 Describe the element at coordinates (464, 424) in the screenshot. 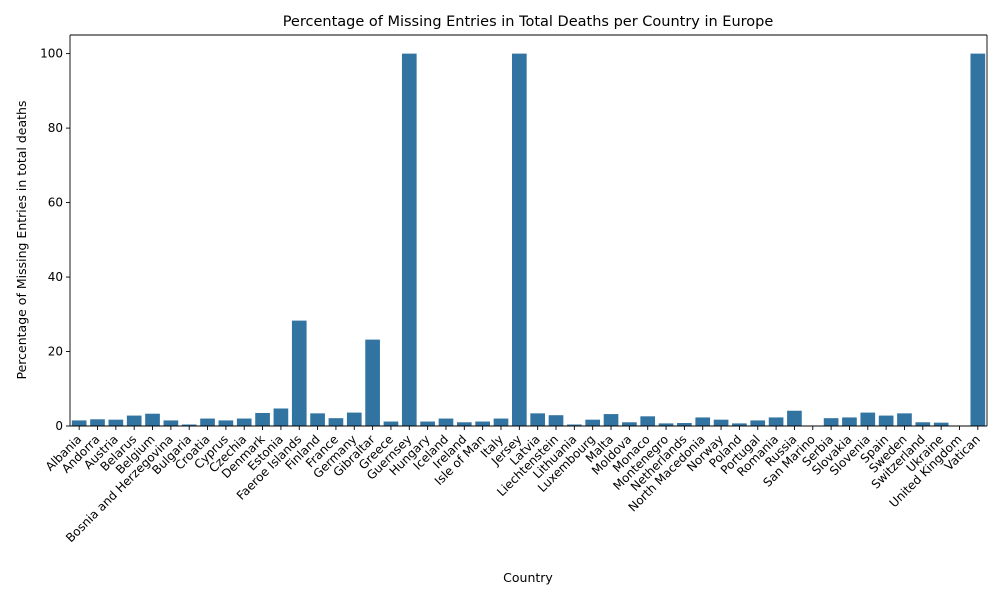

I see `bar-ireland` at that location.